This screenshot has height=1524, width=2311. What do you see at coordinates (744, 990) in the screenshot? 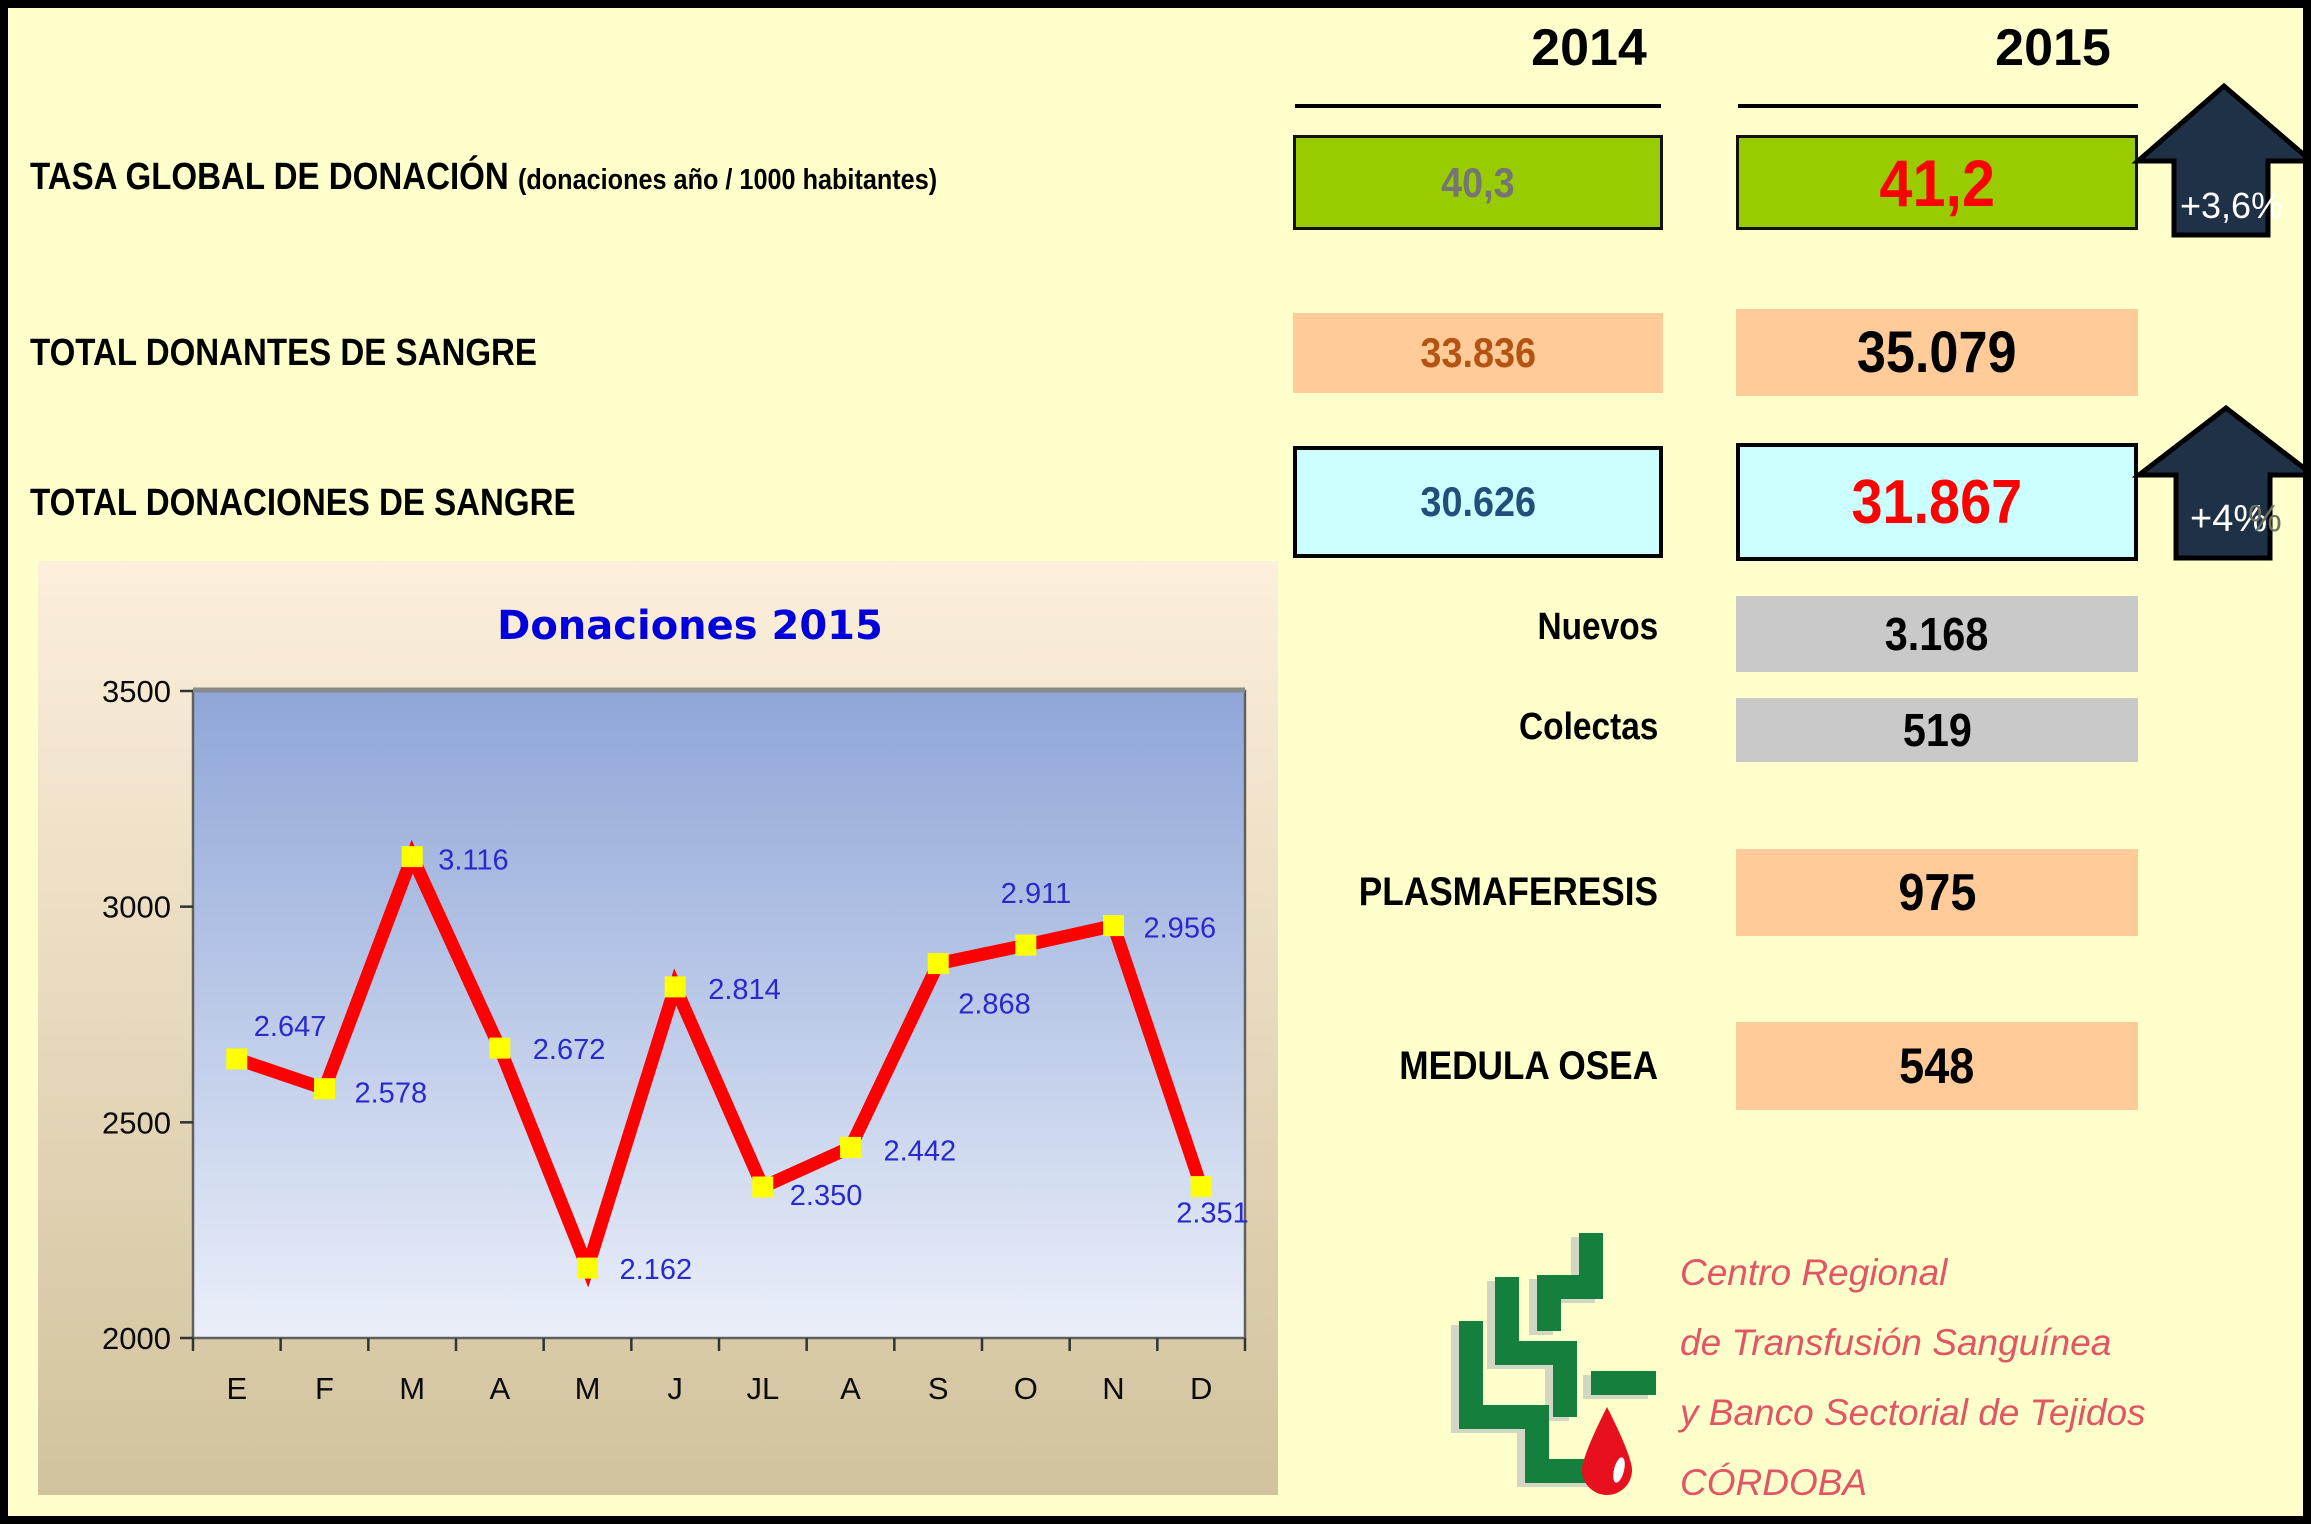
I see `data-point-label: 2.814` at bounding box center [744, 990].